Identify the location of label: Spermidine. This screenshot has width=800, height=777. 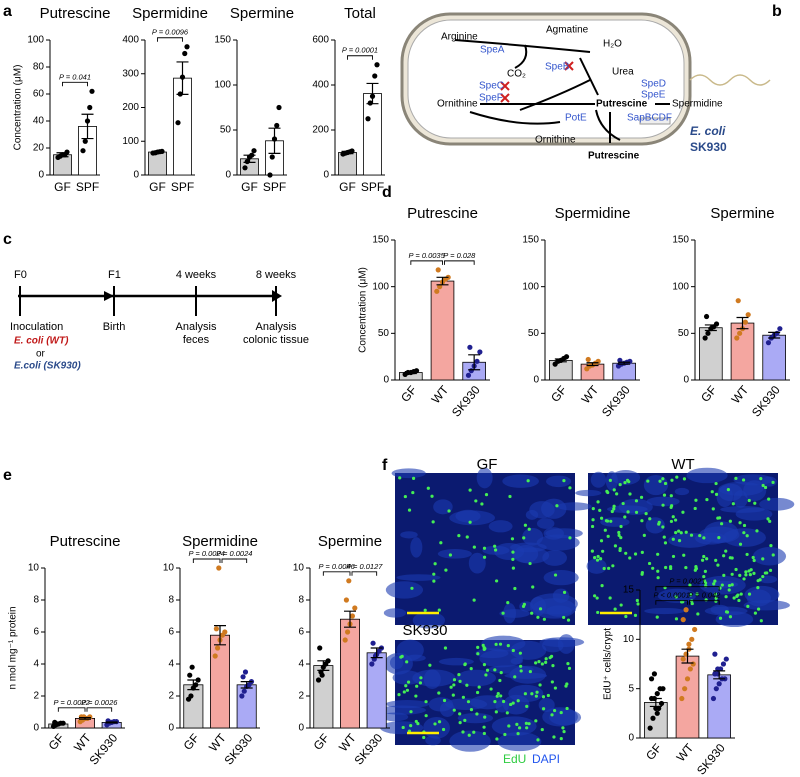
(697, 104).